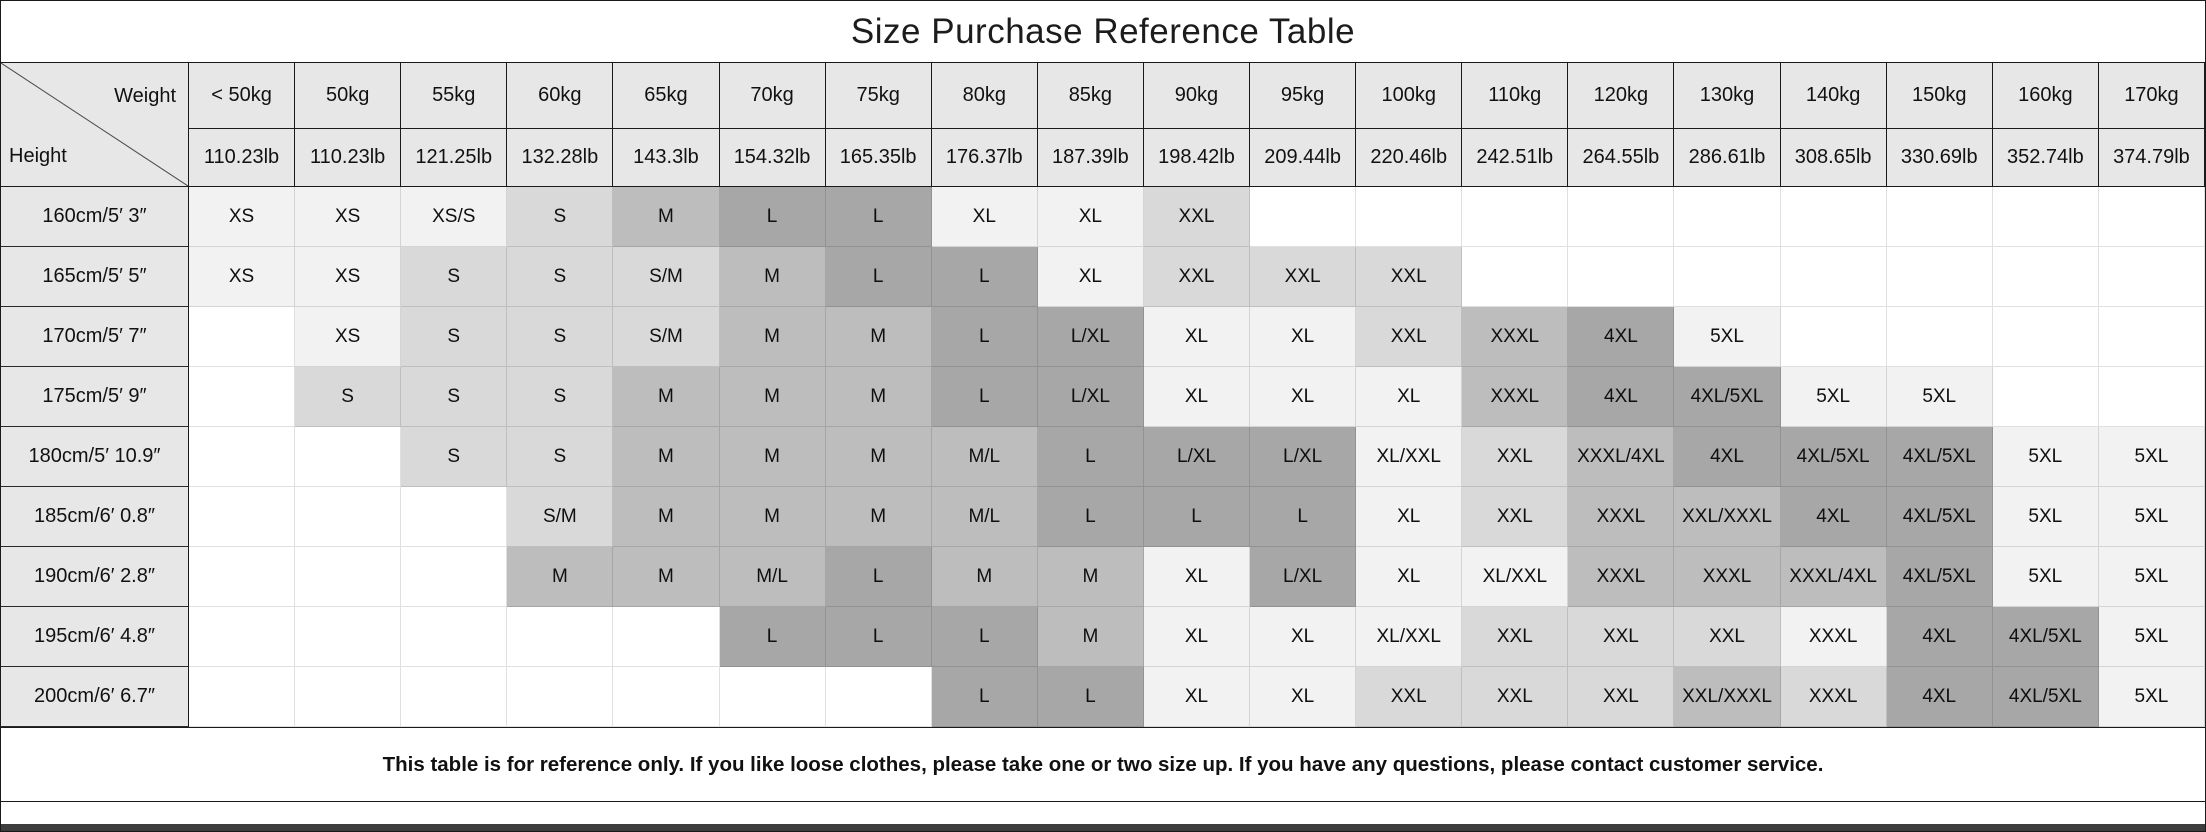  Describe the element at coordinates (145, 96) in the screenshot. I see `weight-axis-label: Weight` at that location.